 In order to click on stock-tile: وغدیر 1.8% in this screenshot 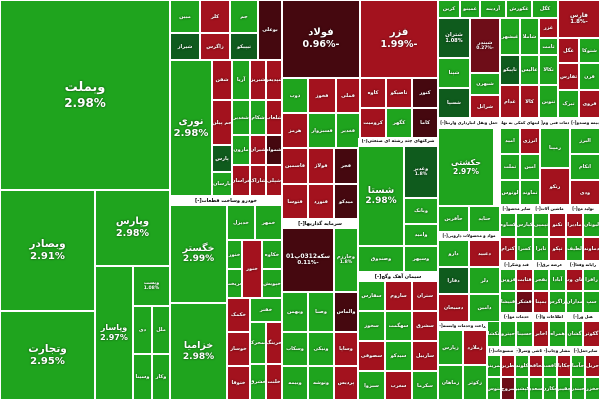, I will do `click(421, 172)`.